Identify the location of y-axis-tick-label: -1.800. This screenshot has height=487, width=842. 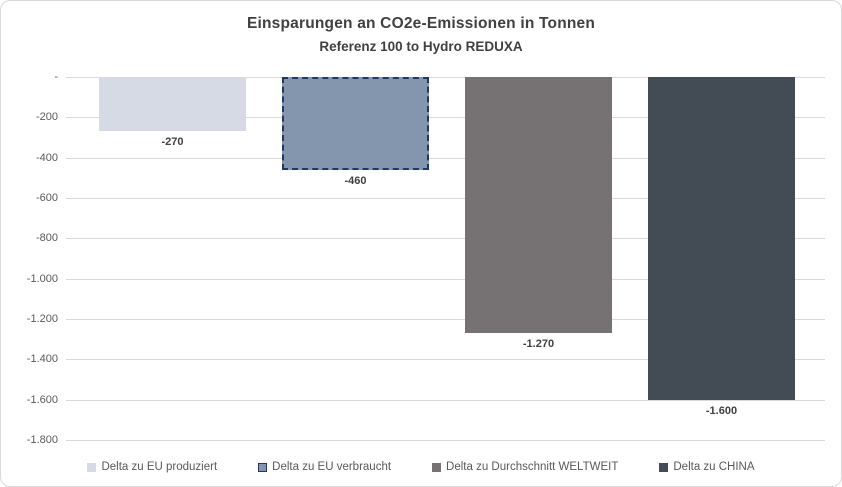
(42, 440).